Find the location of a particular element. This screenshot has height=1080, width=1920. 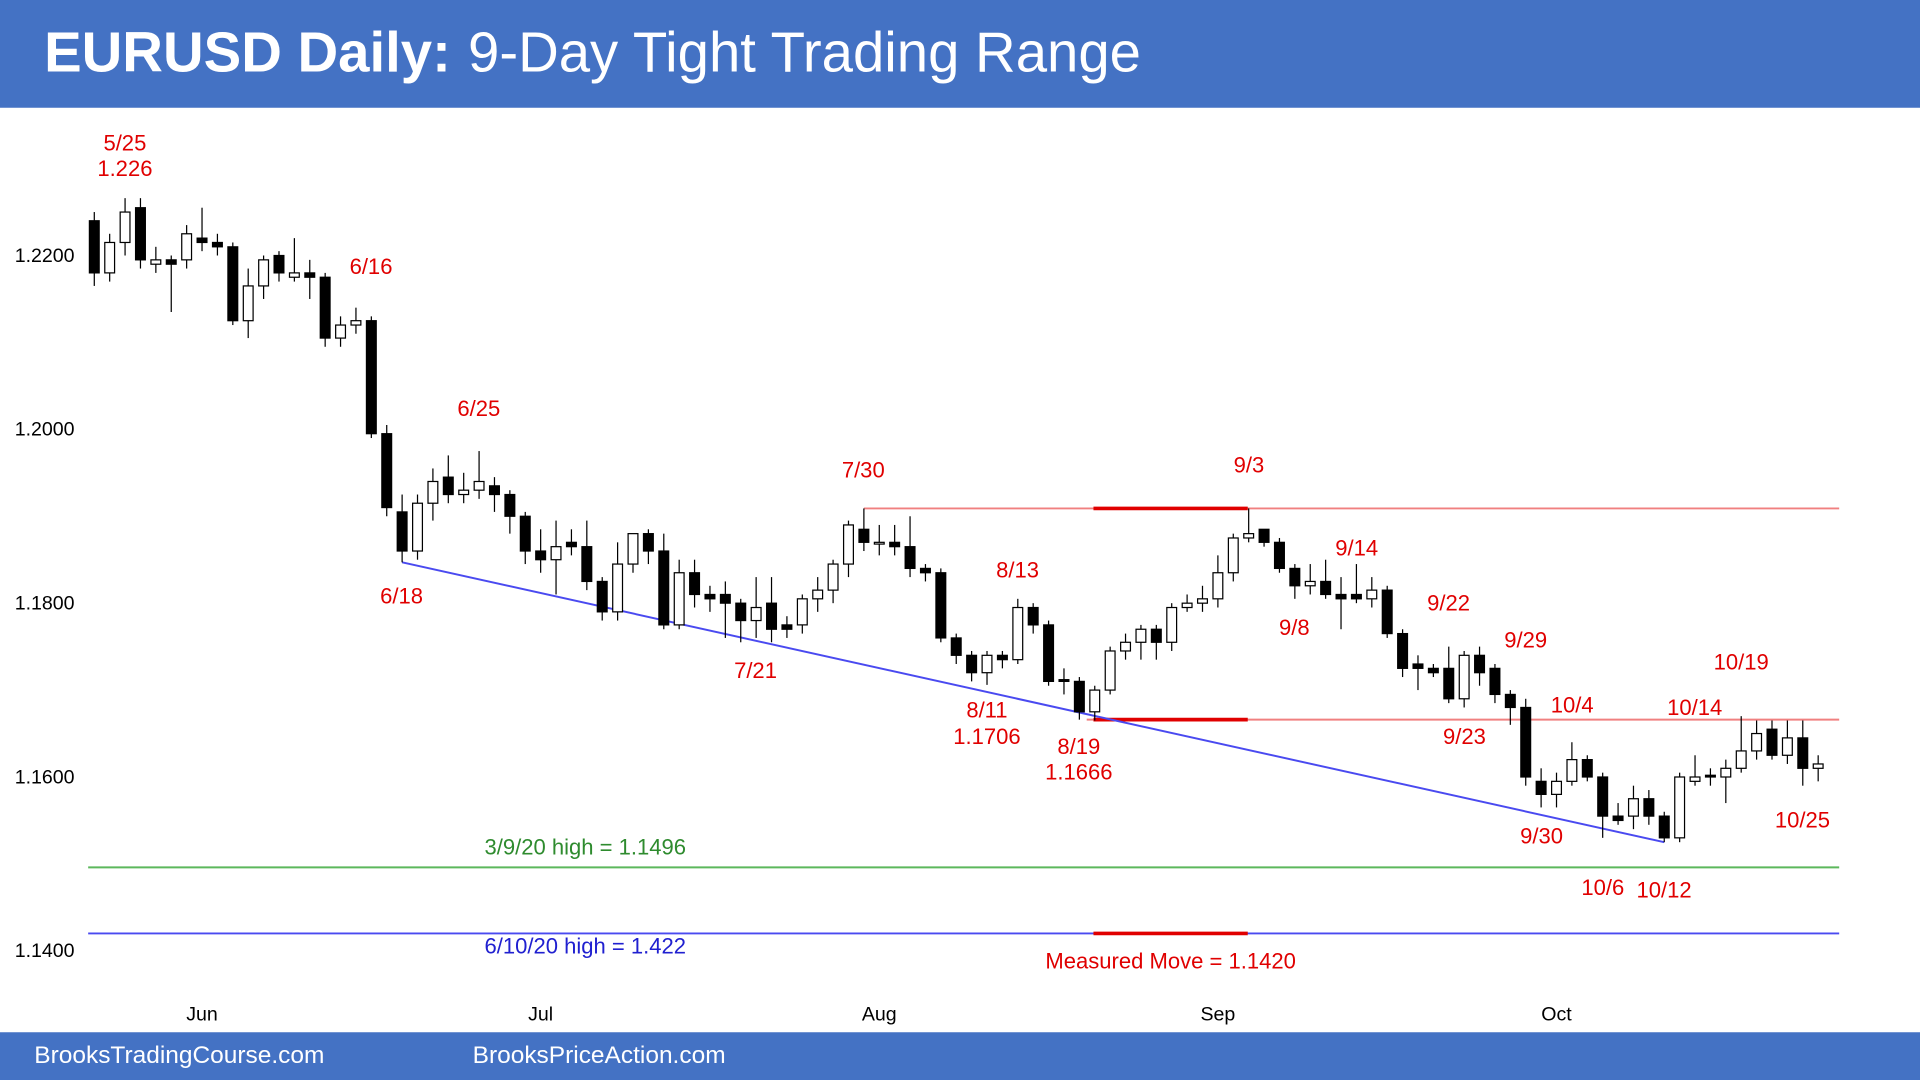

footer-text: BrooksTradingCourse.com is located at coordinates (179, 1055).